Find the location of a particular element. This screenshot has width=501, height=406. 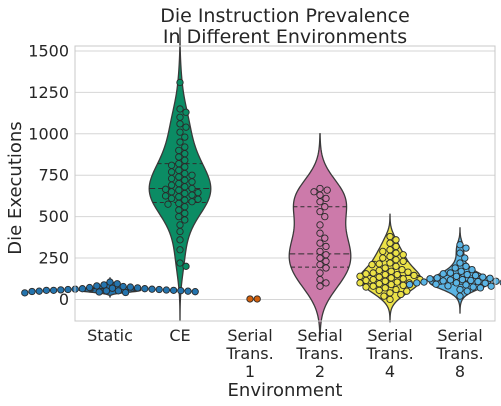

x-tick-label-line: 8 is located at coordinates (460, 371).